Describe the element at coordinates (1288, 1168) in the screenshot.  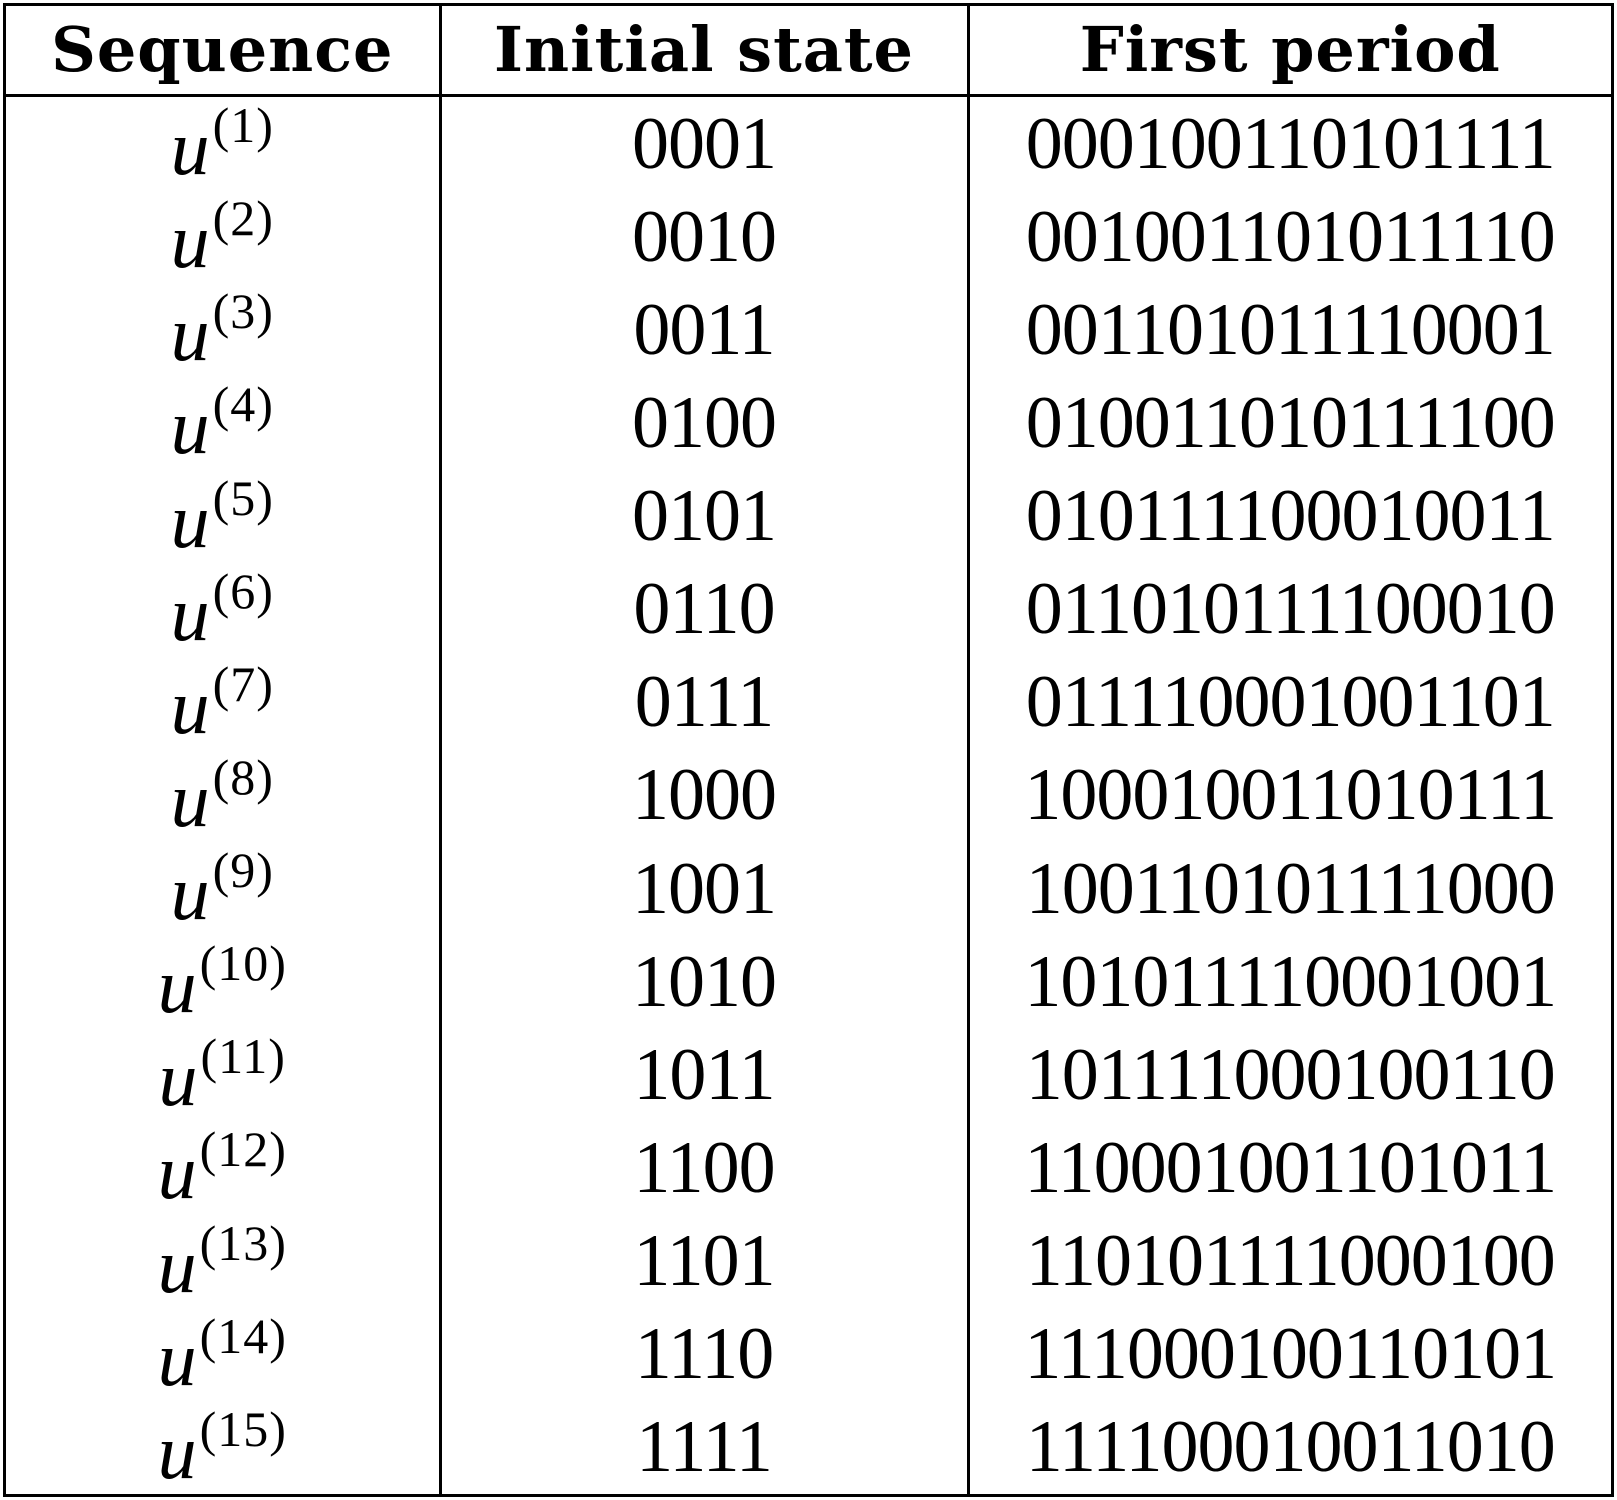
I see `first-period-cell: 110001001101011` at that location.